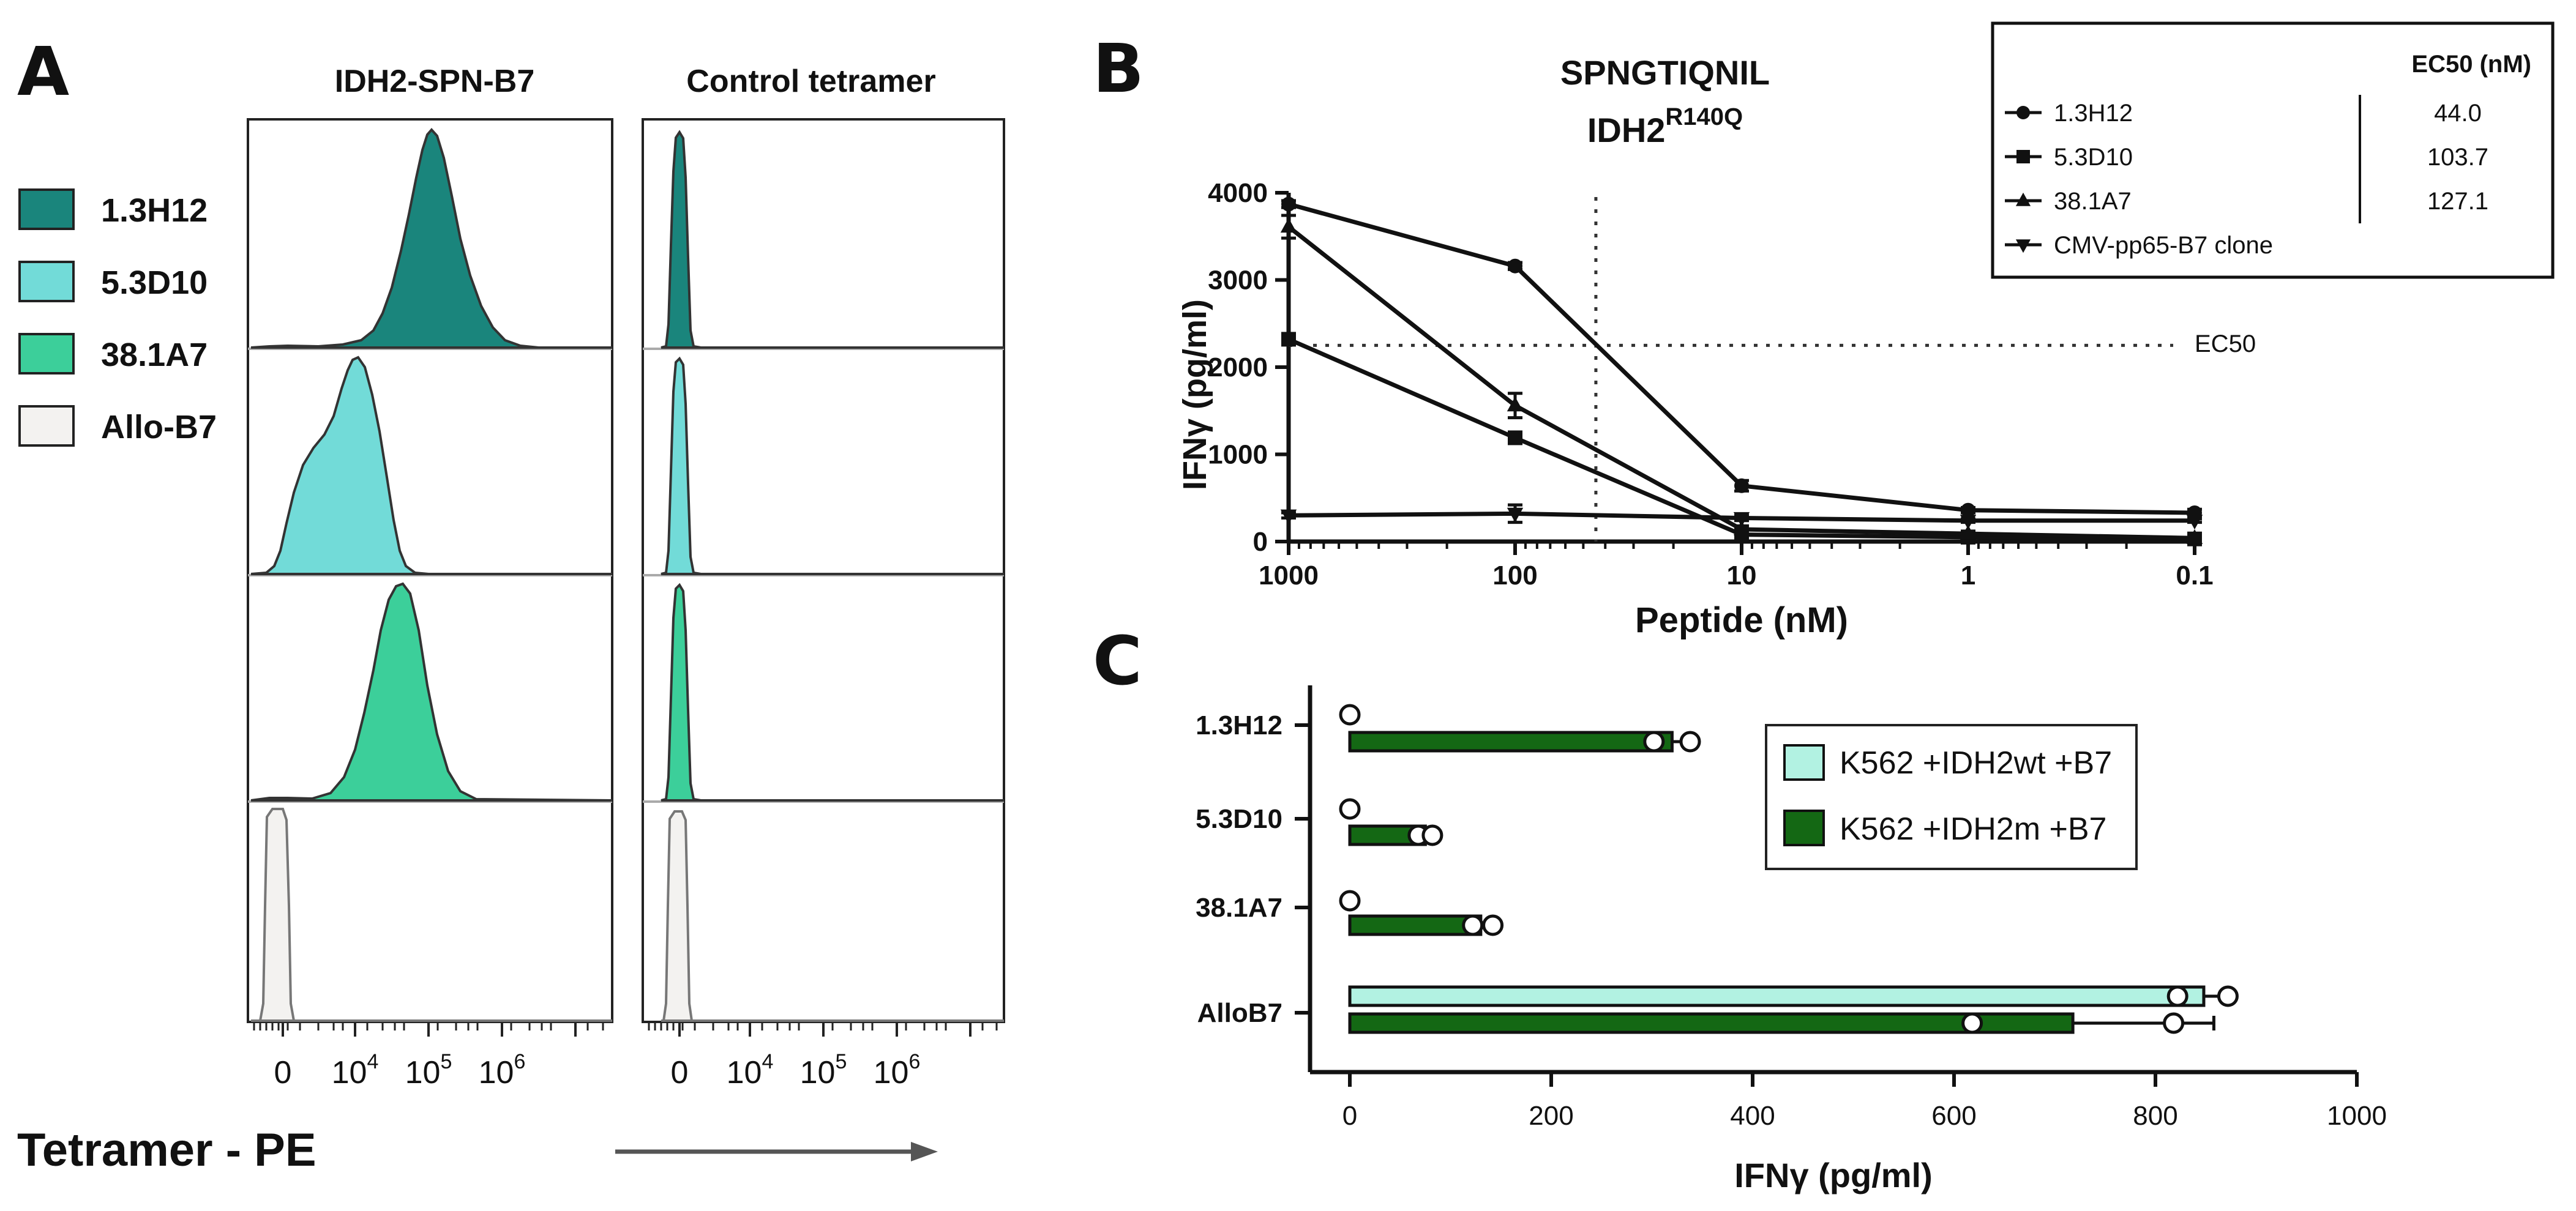 This screenshot has width=2576, height=1211. Describe the element at coordinates (1238, 193) in the screenshot. I see `y-tick-label: 4000` at that location.